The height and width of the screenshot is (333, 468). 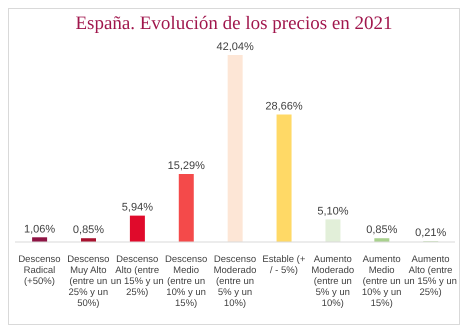 I want to click on x-tick-label: Descenso Alto (entre un 15% y un 25%), so click(x=137, y=276).